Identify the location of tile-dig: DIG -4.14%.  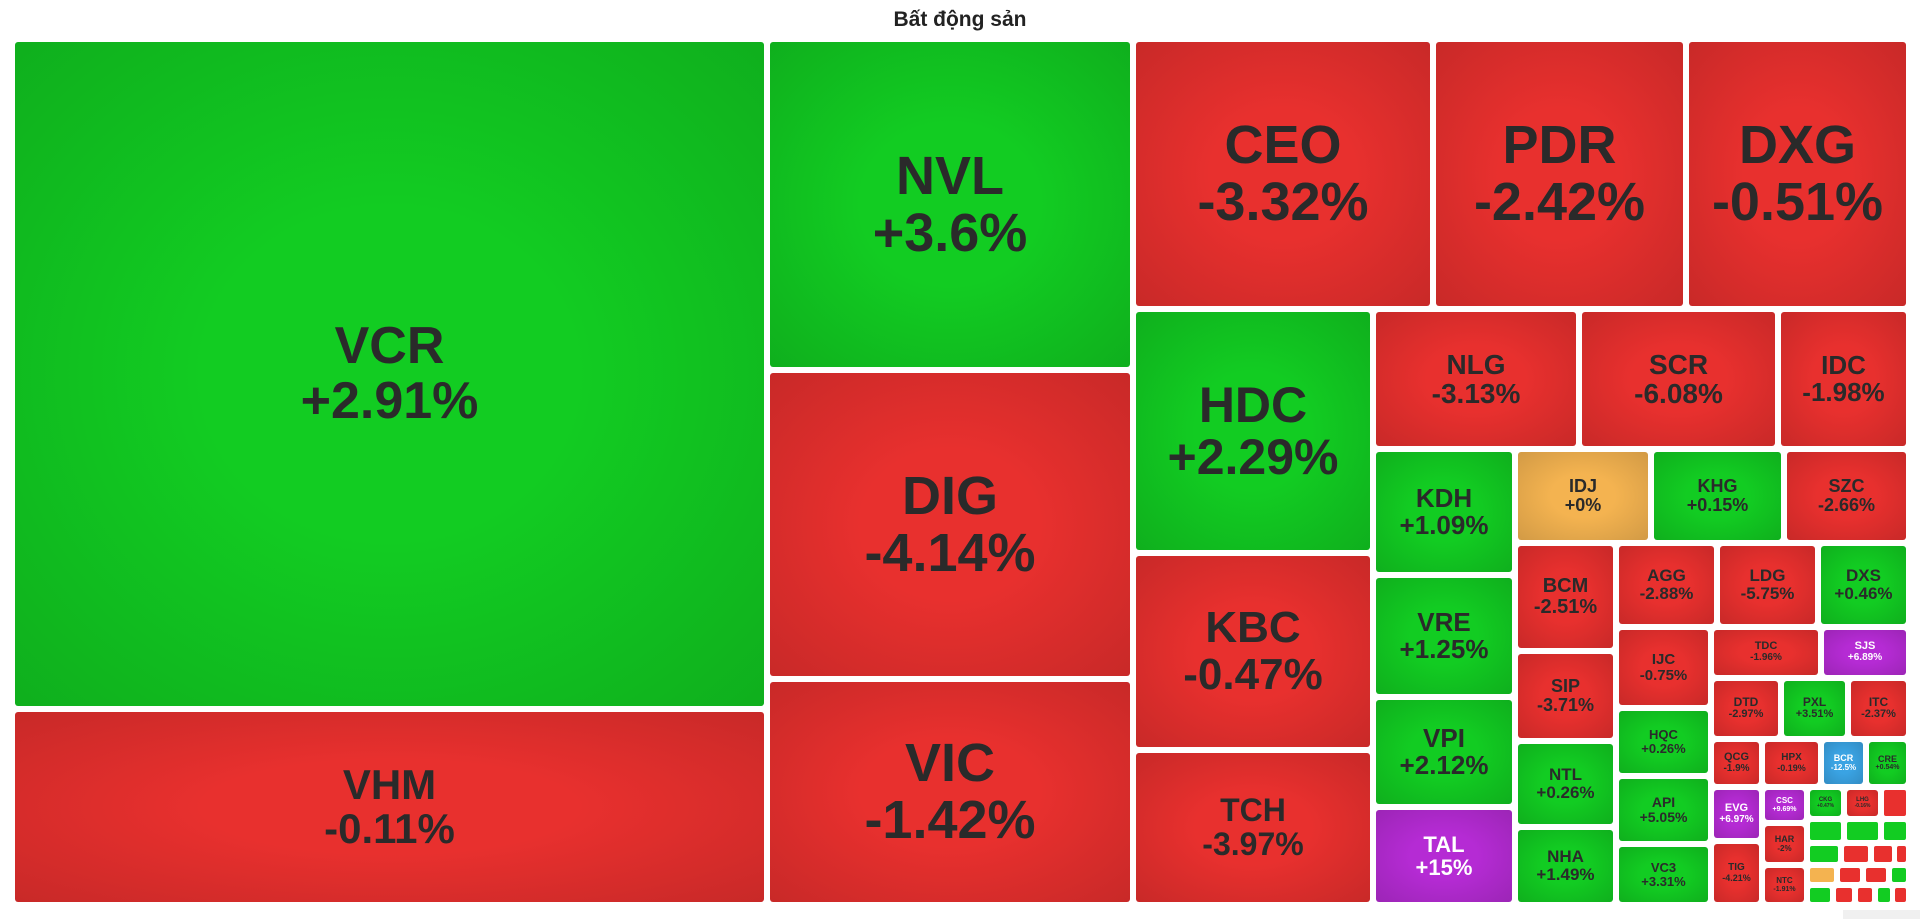
(950, 524).